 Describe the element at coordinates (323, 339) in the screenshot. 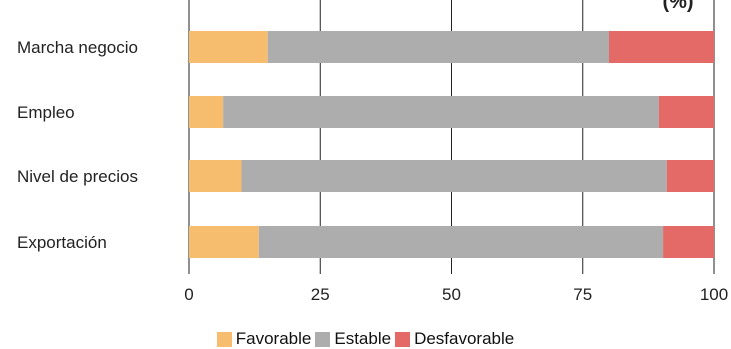

I see `legend-swatch-estable` at that location.